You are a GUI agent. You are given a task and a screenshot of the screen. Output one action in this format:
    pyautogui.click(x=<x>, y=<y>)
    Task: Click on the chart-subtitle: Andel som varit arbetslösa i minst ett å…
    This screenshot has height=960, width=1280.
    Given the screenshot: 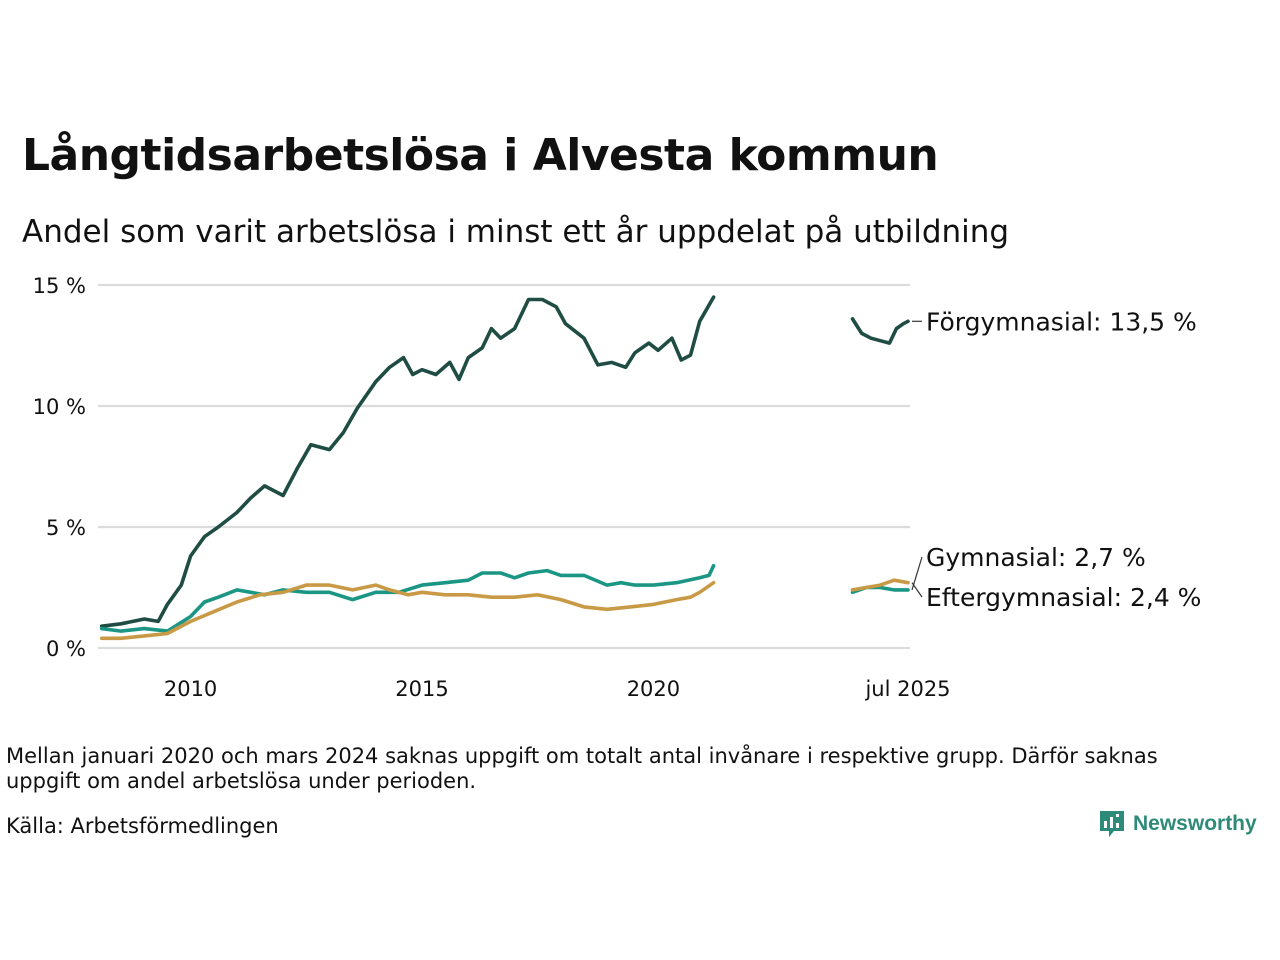 What is the action you would take?
    pyautogui.click(x=516, y=232)
    